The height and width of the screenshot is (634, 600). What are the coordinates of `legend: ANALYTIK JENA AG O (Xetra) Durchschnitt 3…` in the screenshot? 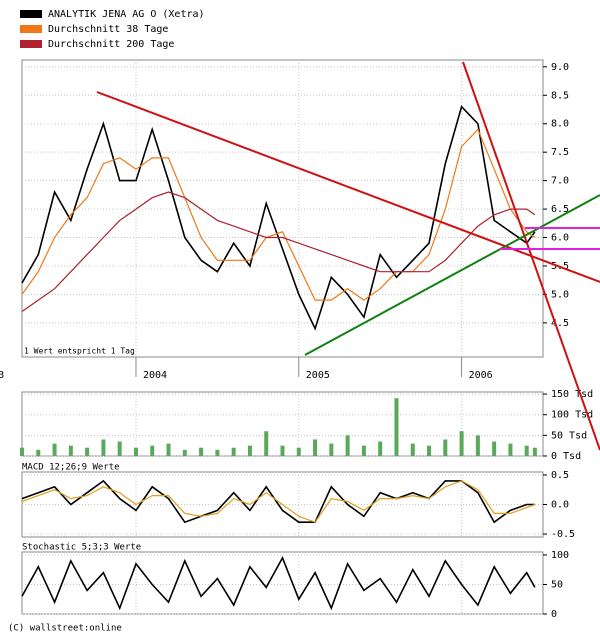 It's located at (112, 29).